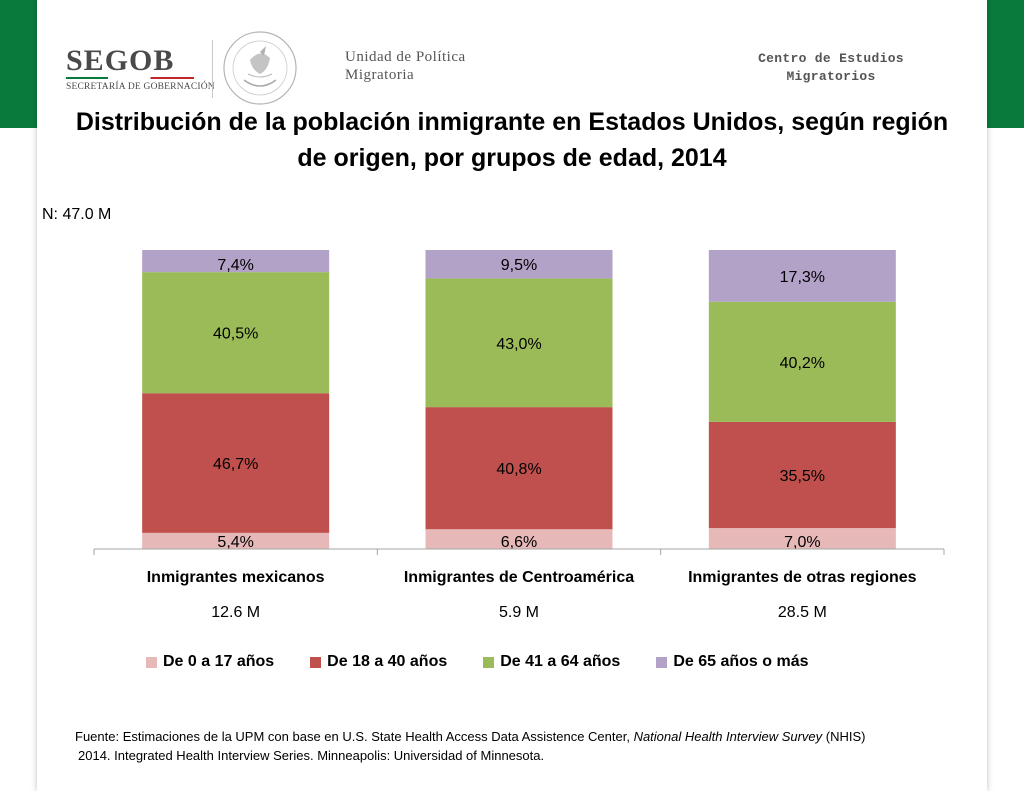  What do you see at coordinates (235, 612) in the screenshot?
I see `category-total-label: 12.6 M` at bounding box center [235, 612].